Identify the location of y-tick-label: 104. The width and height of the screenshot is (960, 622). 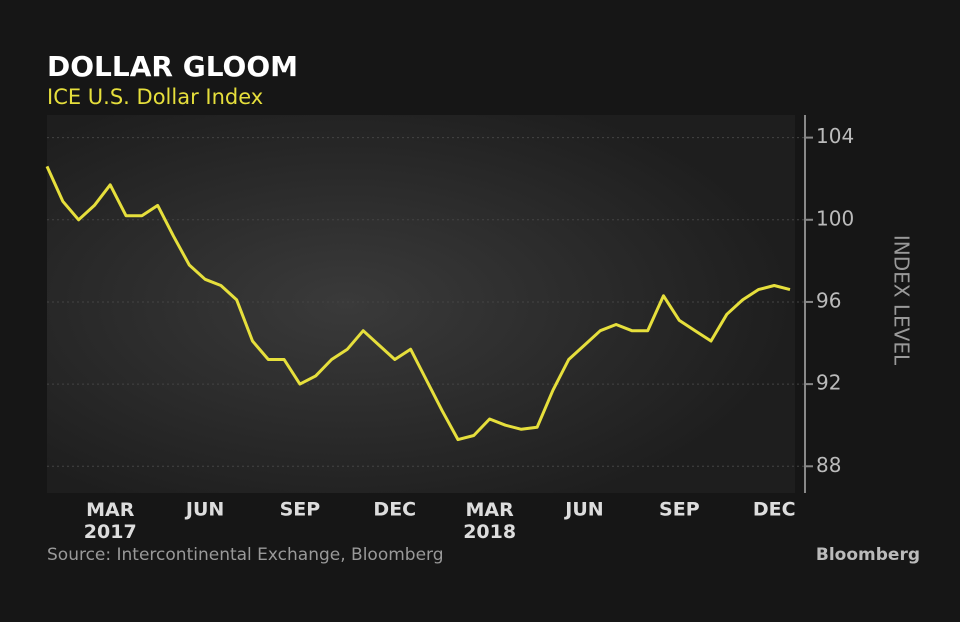
(835, 136).